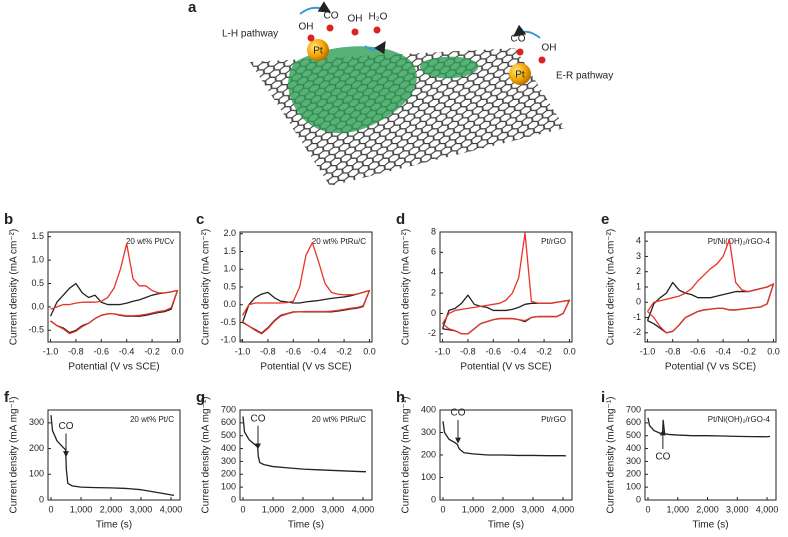  I want to click on panel-label: g, so click(200, 397).